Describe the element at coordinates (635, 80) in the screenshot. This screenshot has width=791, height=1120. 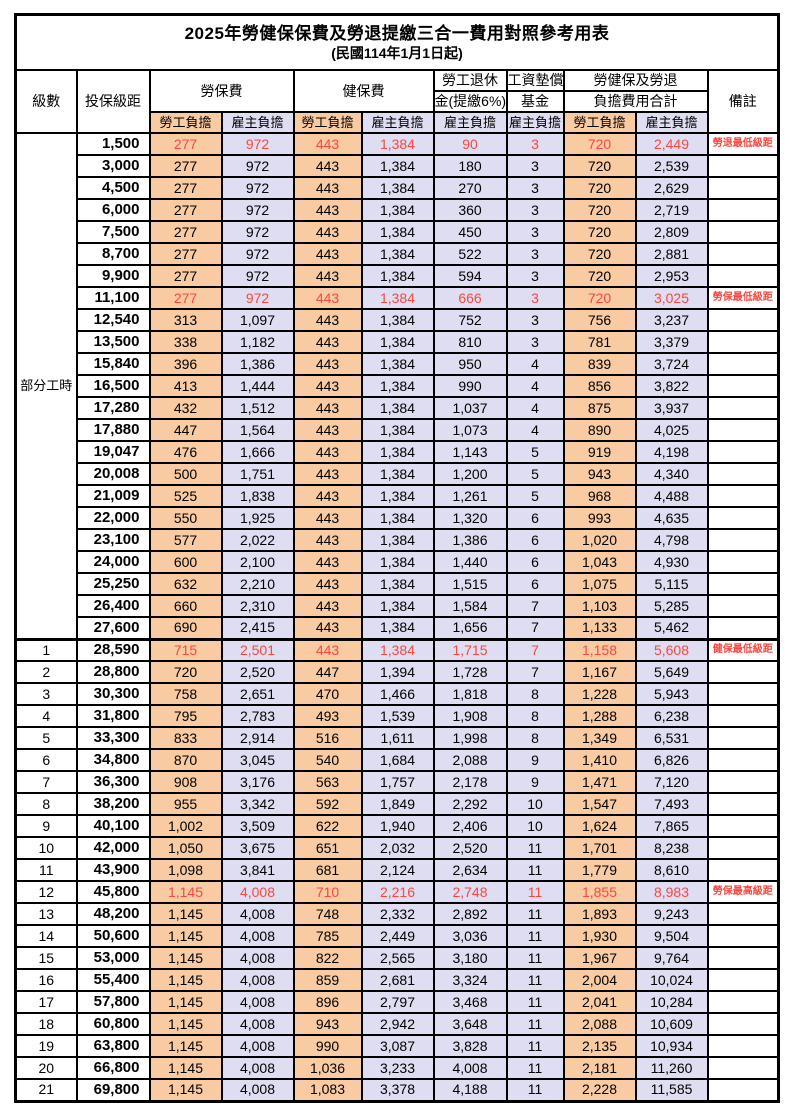
I see `header-total-line1: 勞健保及勞退` at that location.